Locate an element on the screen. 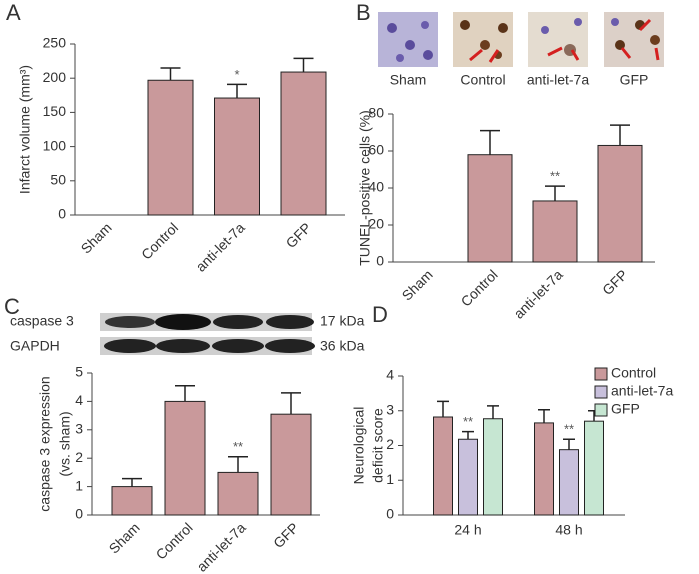  y-tick-label: 40 is located at coordinates (376, 187).